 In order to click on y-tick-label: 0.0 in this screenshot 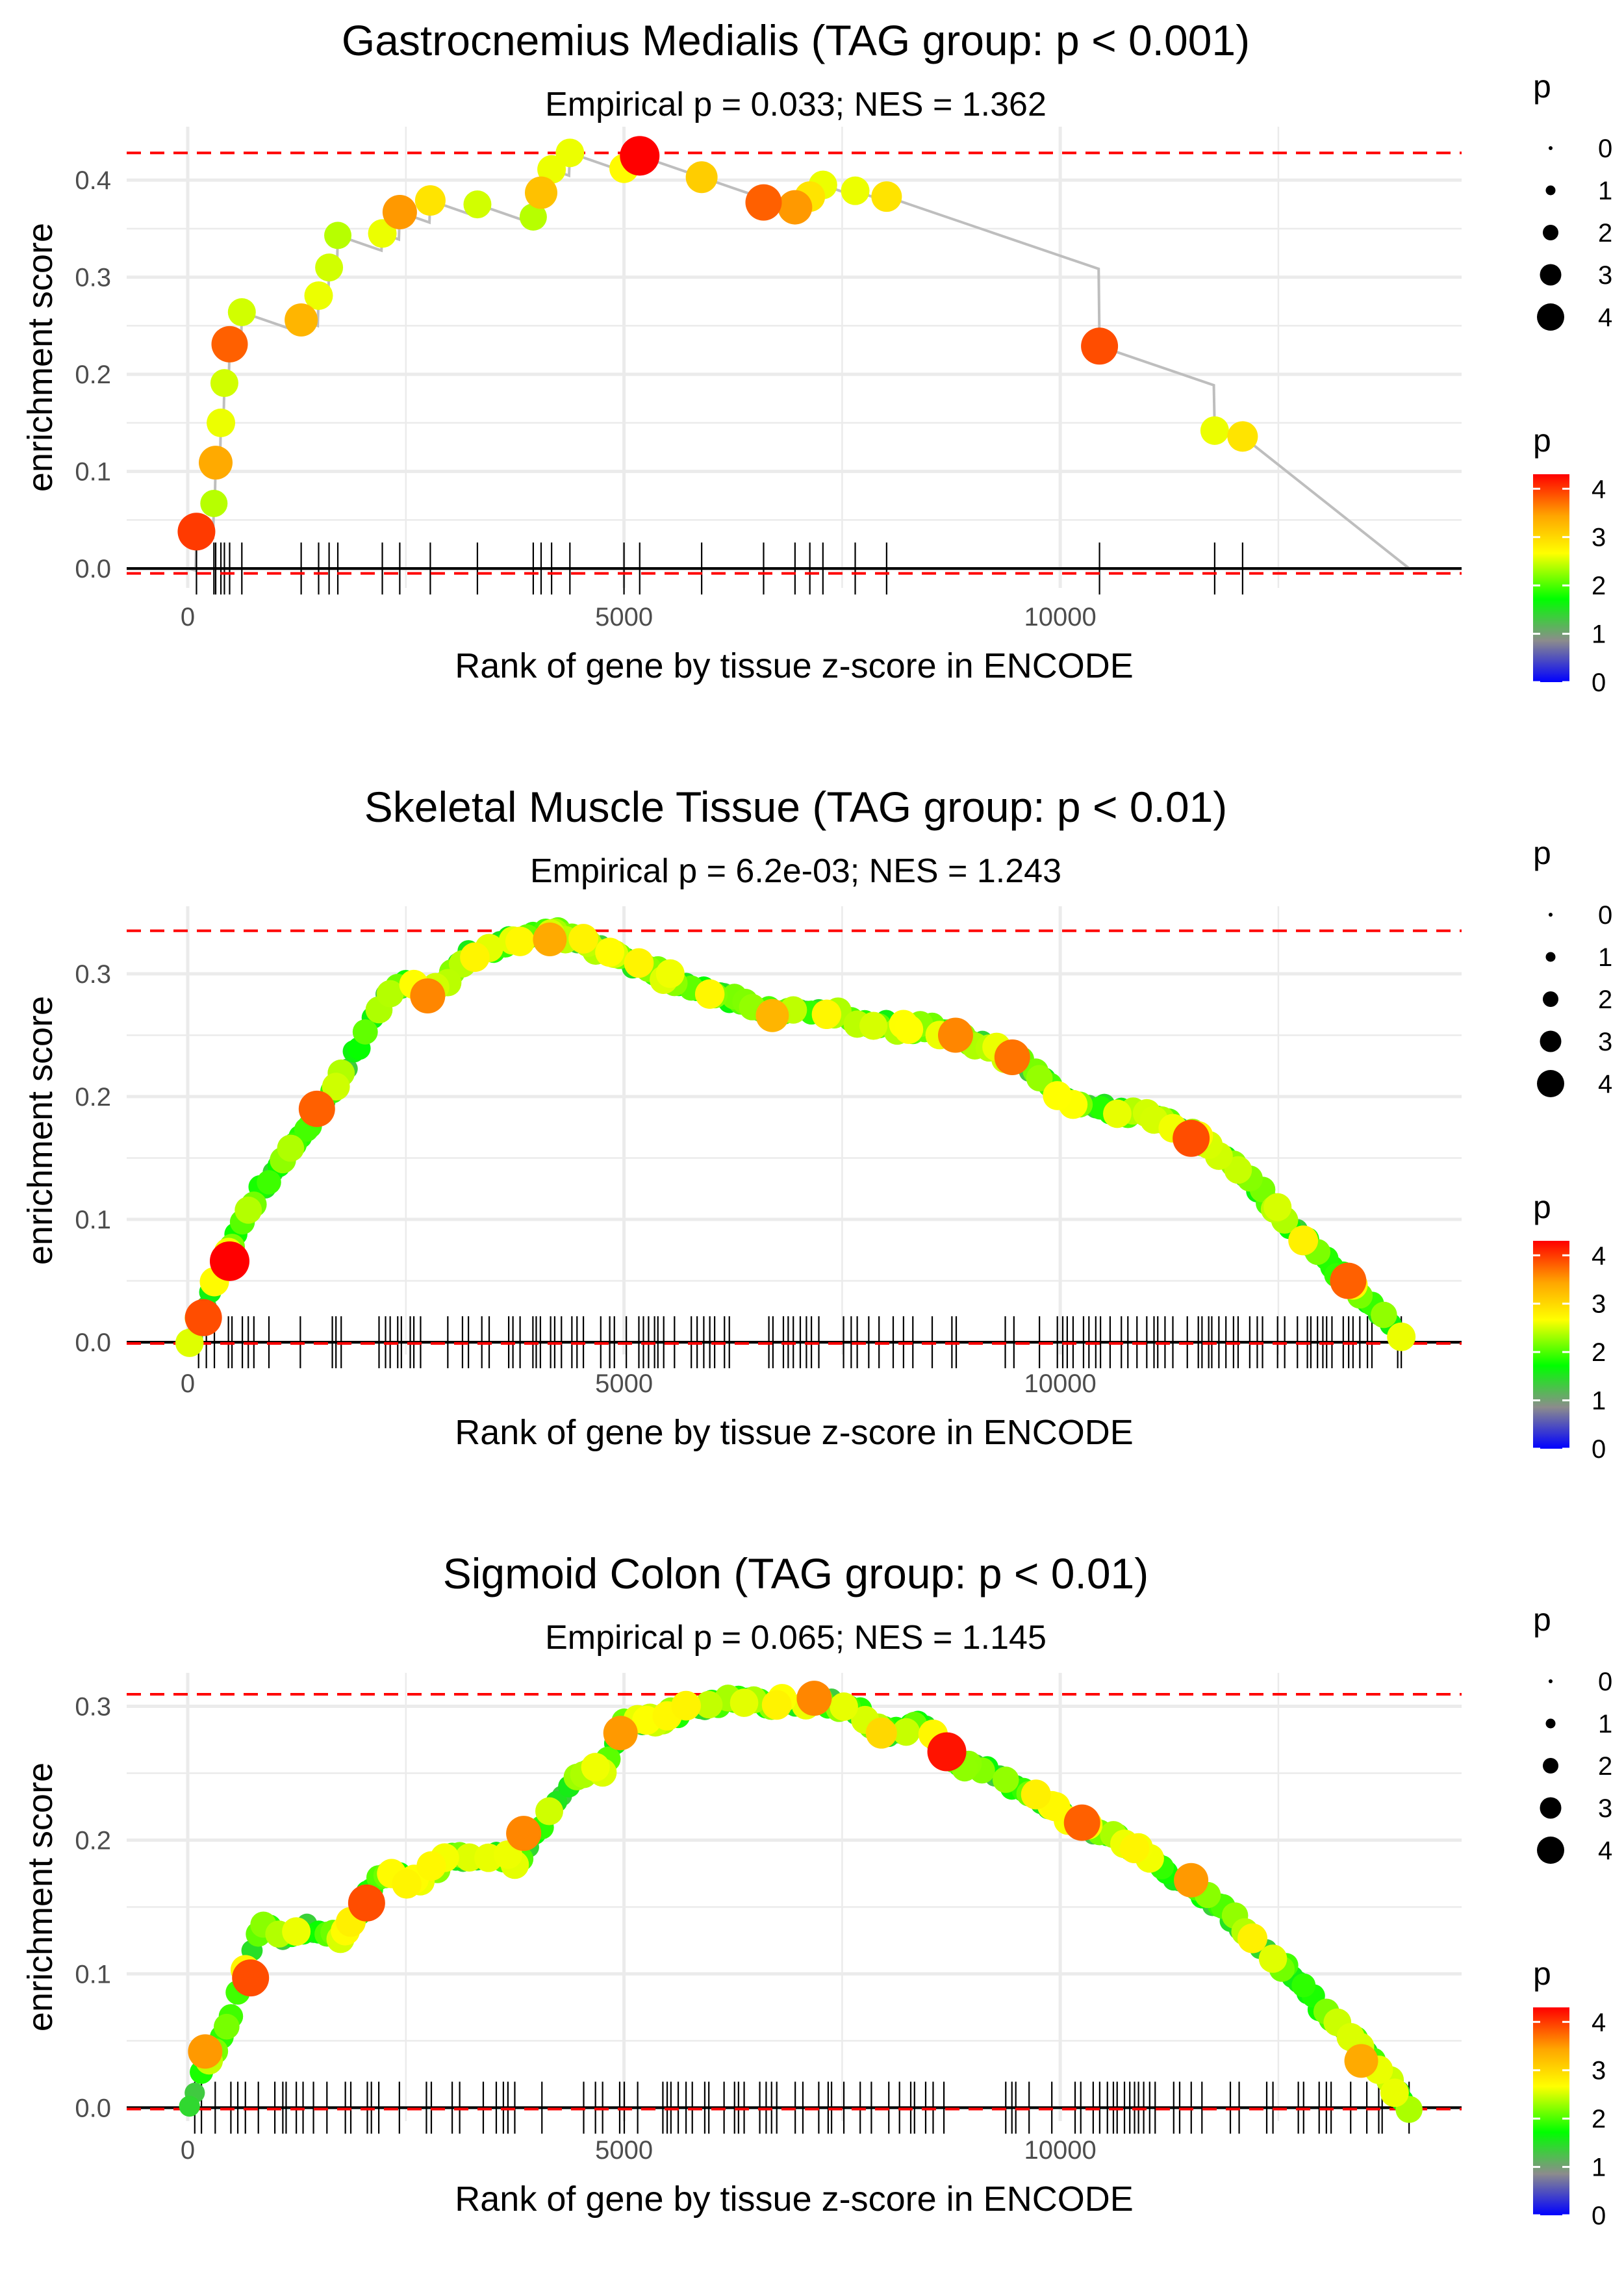, I will do `click(93, 1343)`.